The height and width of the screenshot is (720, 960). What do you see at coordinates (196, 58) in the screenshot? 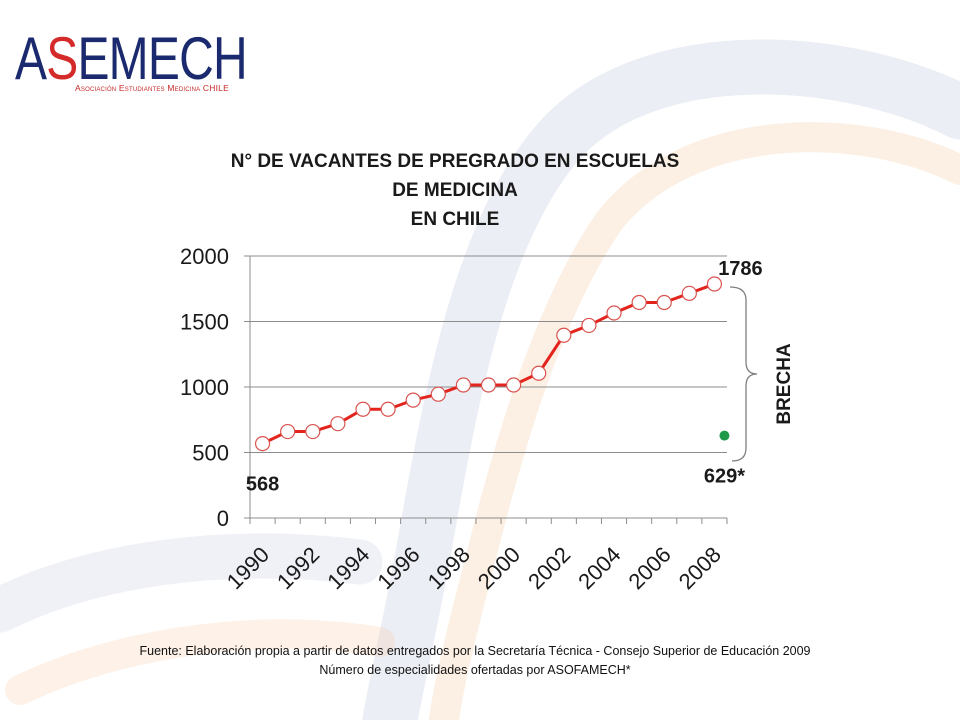
I see `logo-letter: C` at bounding box center [196, 58].